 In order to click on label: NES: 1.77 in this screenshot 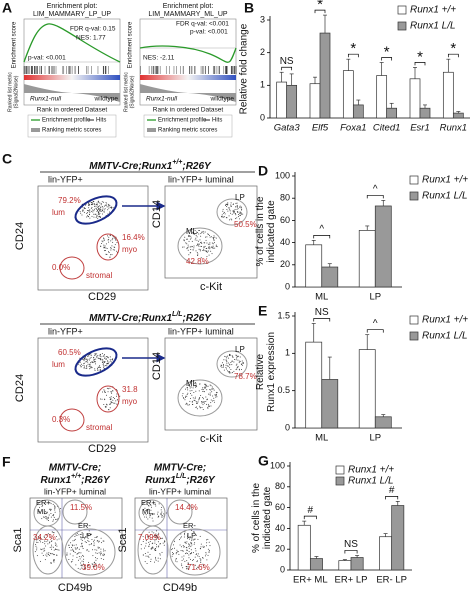, I will do `click(91, 38)`.